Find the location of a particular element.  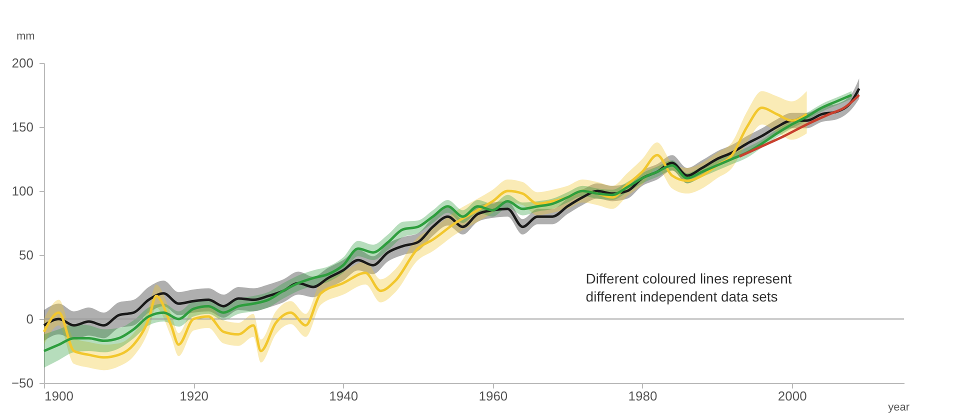

x-tick-label: 1940 is located at coordinates (343, 396).